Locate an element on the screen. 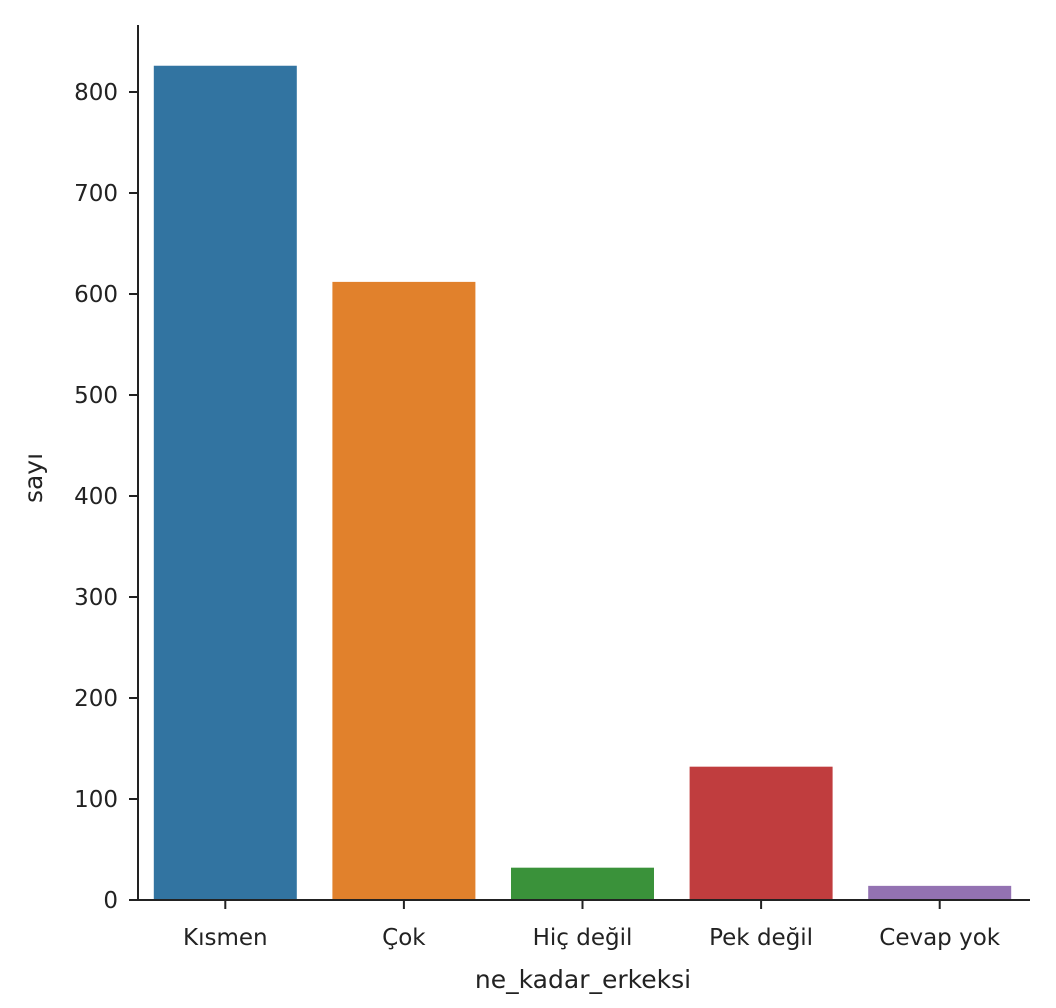 The width and height of the screenshot is (1056, 1008). y-tick-label: 500 is located at coordinates (96, 396).